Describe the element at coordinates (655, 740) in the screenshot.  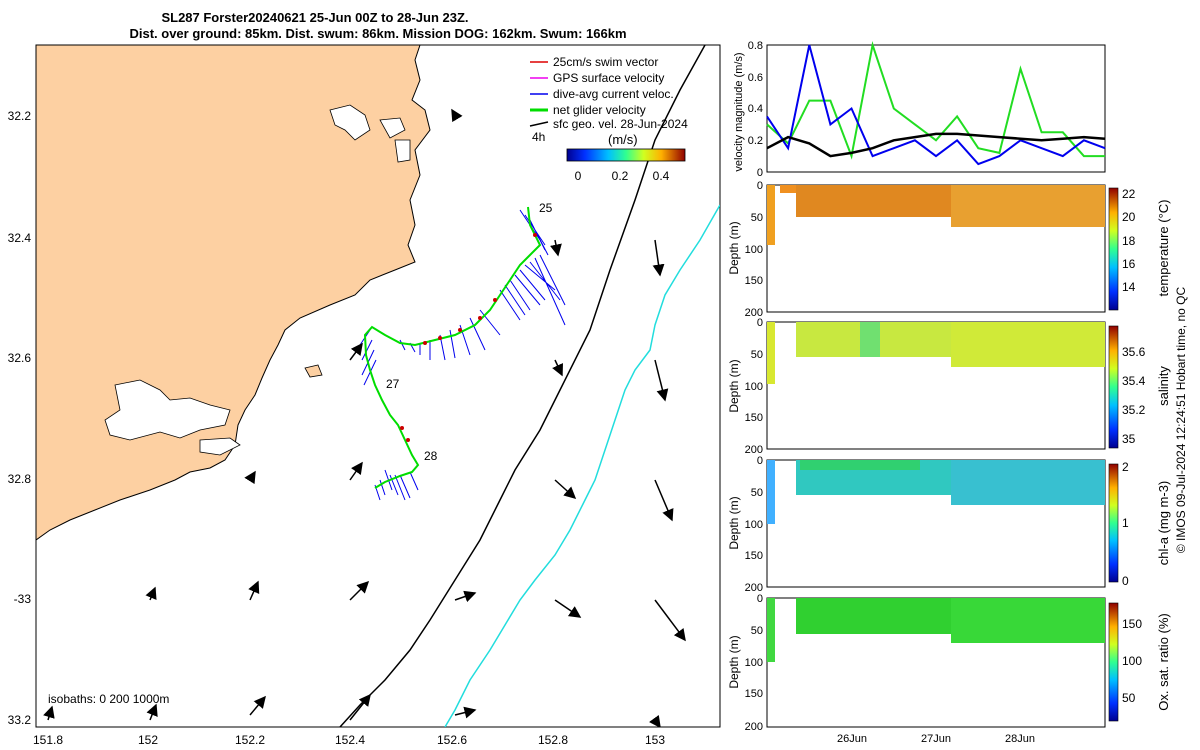
I see `map-x-tick: 153` at that location.